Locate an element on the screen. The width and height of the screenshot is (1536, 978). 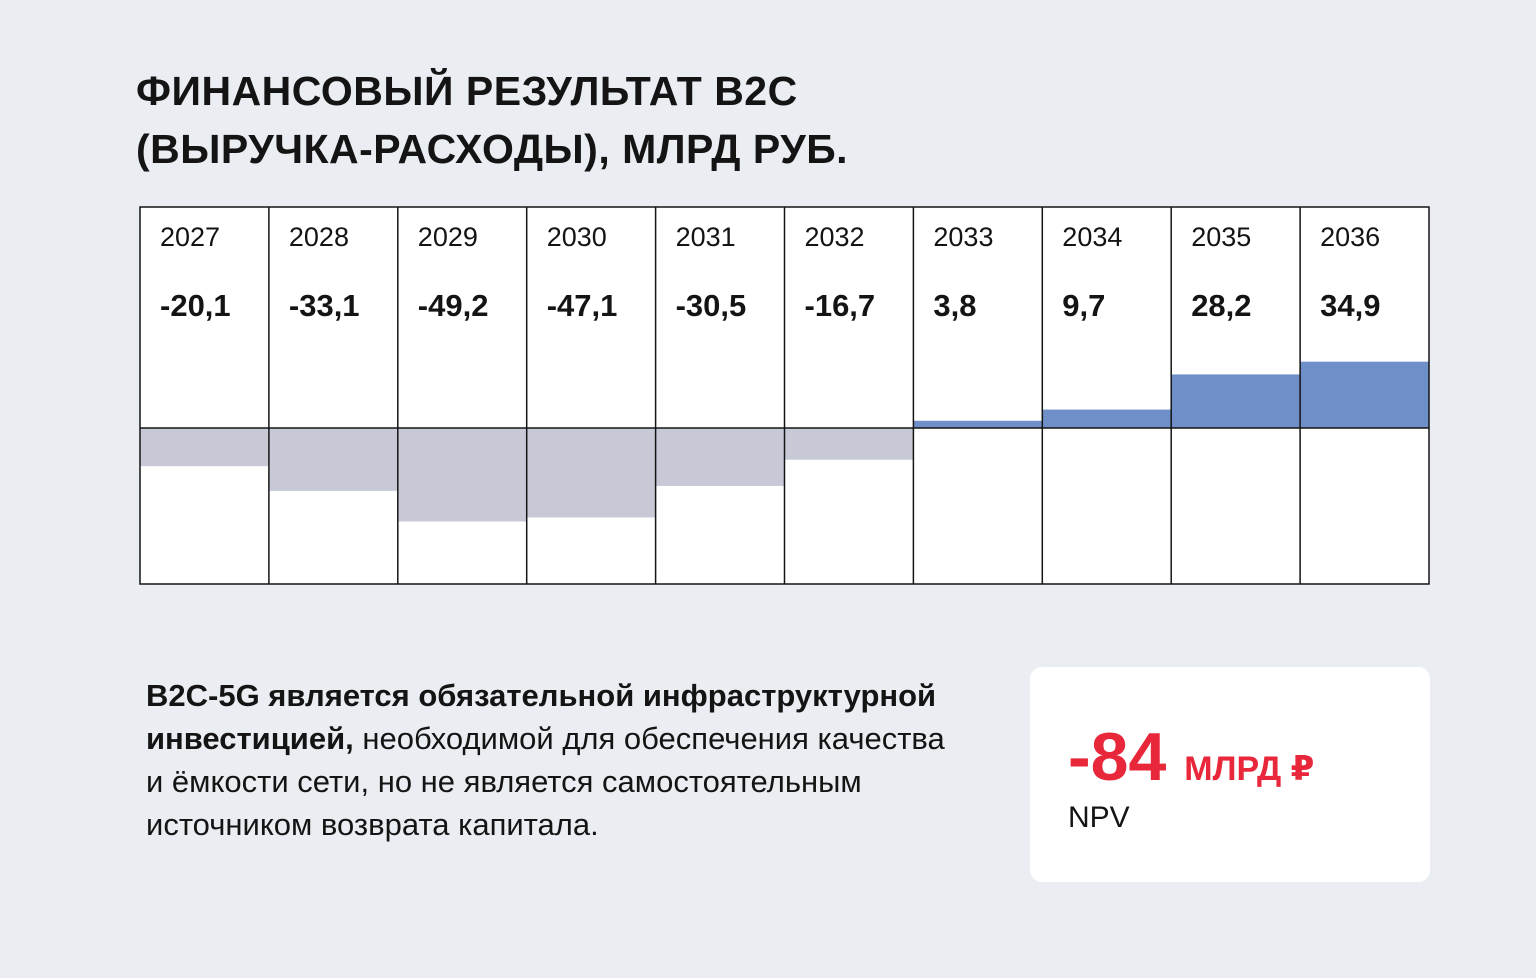
year-label-2032: 2032 is located at coordinates (835, 237).